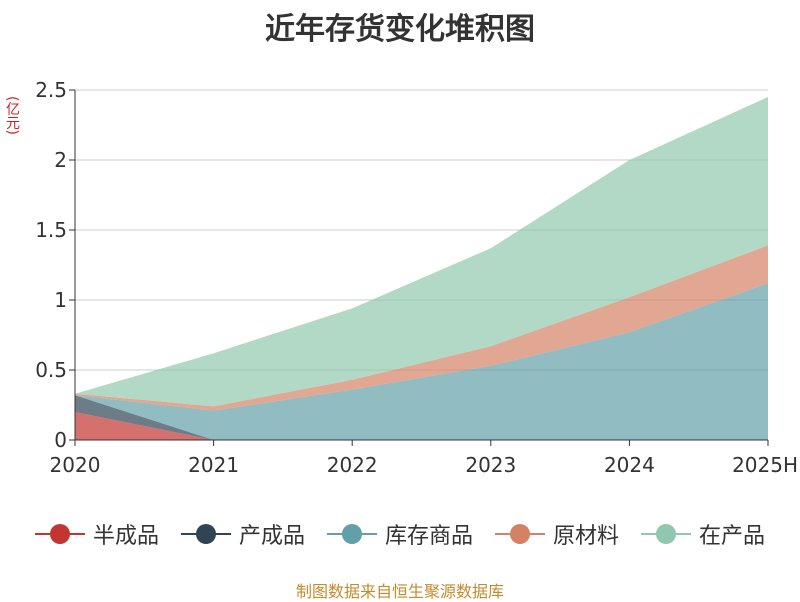 The height and width of the screenshot is (602, 800). I want to click on y-tick-label: 0.5, so click(51, 370).